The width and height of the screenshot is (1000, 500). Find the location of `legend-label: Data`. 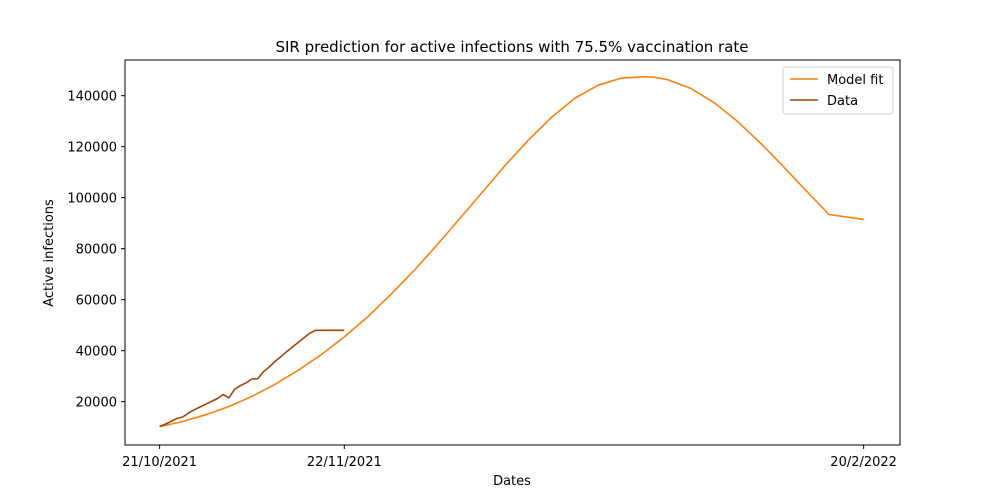

legend-label: Data is located at coordinates (842, 101).